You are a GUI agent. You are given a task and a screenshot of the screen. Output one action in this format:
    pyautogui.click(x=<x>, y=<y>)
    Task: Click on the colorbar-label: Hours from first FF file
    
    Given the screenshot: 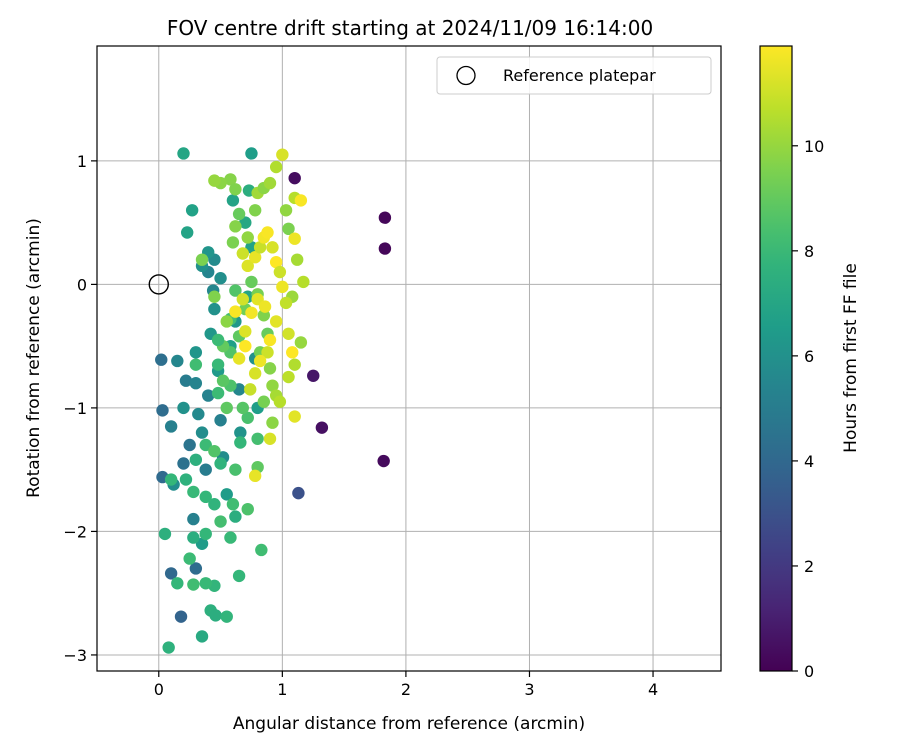 What is the action you would take?
    pyautogui.click(x=851, y=358)
    